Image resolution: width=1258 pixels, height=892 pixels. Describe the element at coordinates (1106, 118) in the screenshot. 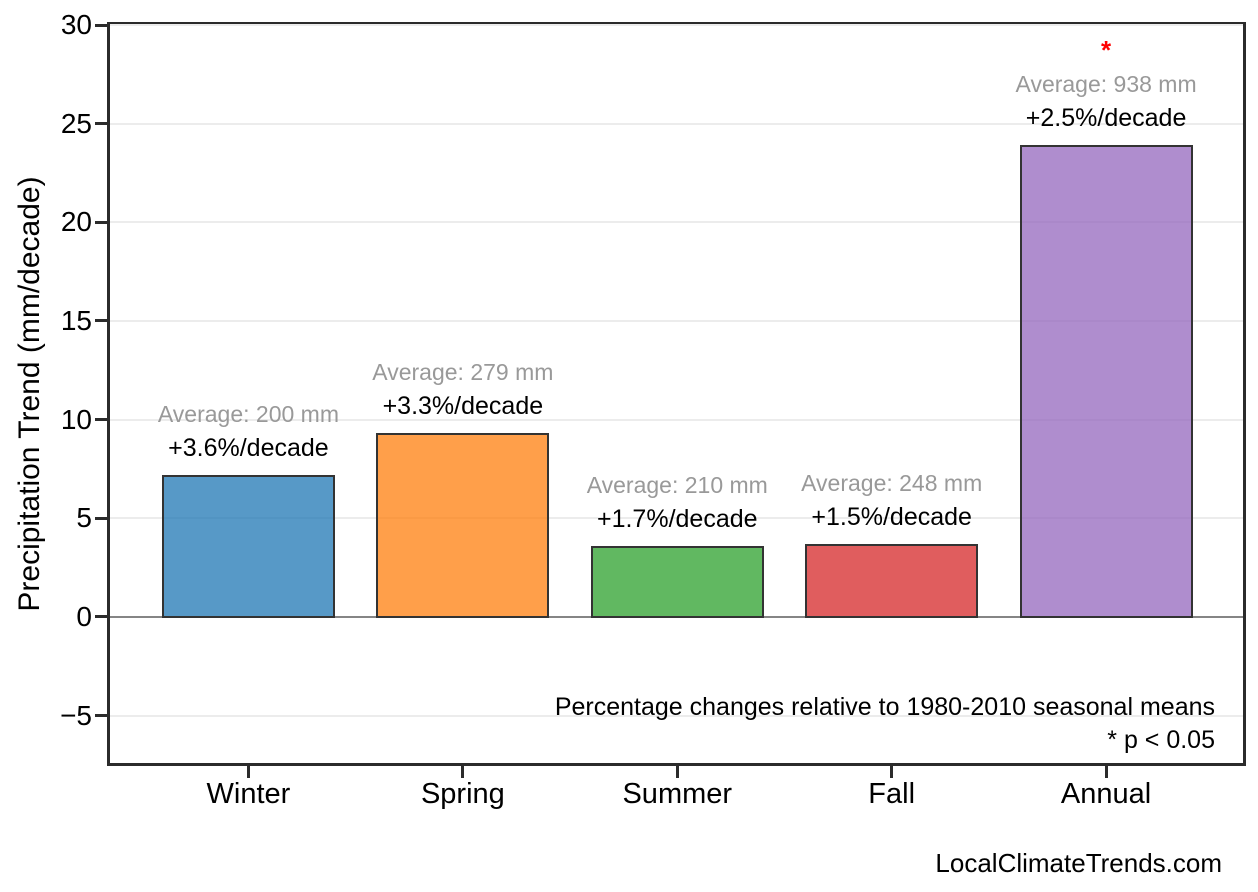

I see `bar-change-label: +2.5%/decade` at that location.